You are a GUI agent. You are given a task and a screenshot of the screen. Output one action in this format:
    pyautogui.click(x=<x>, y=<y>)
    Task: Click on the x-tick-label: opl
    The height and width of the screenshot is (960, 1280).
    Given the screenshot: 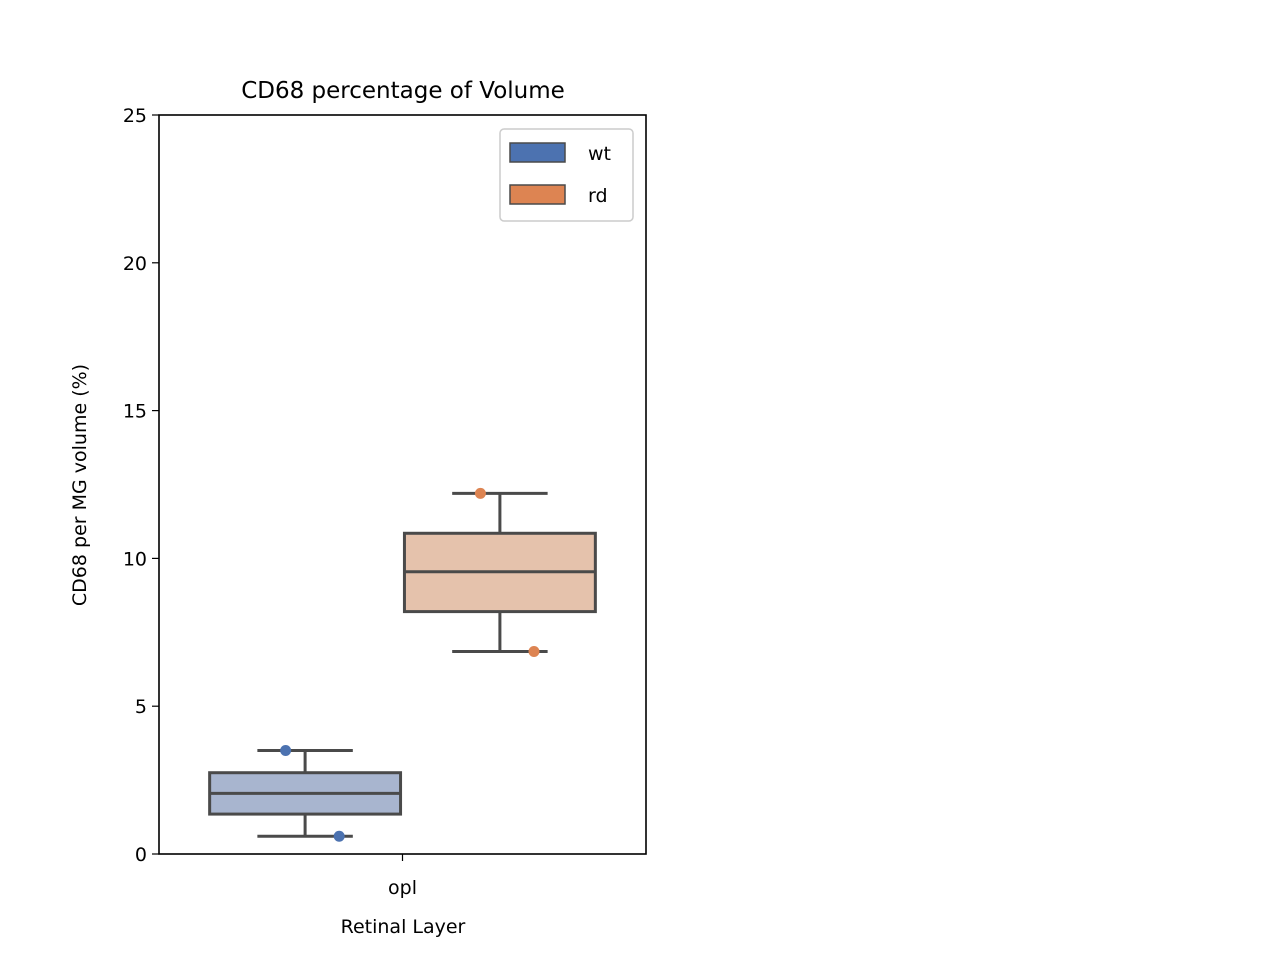 What is the action you would take?
    pyautogui.click(x=402, y=888)
    